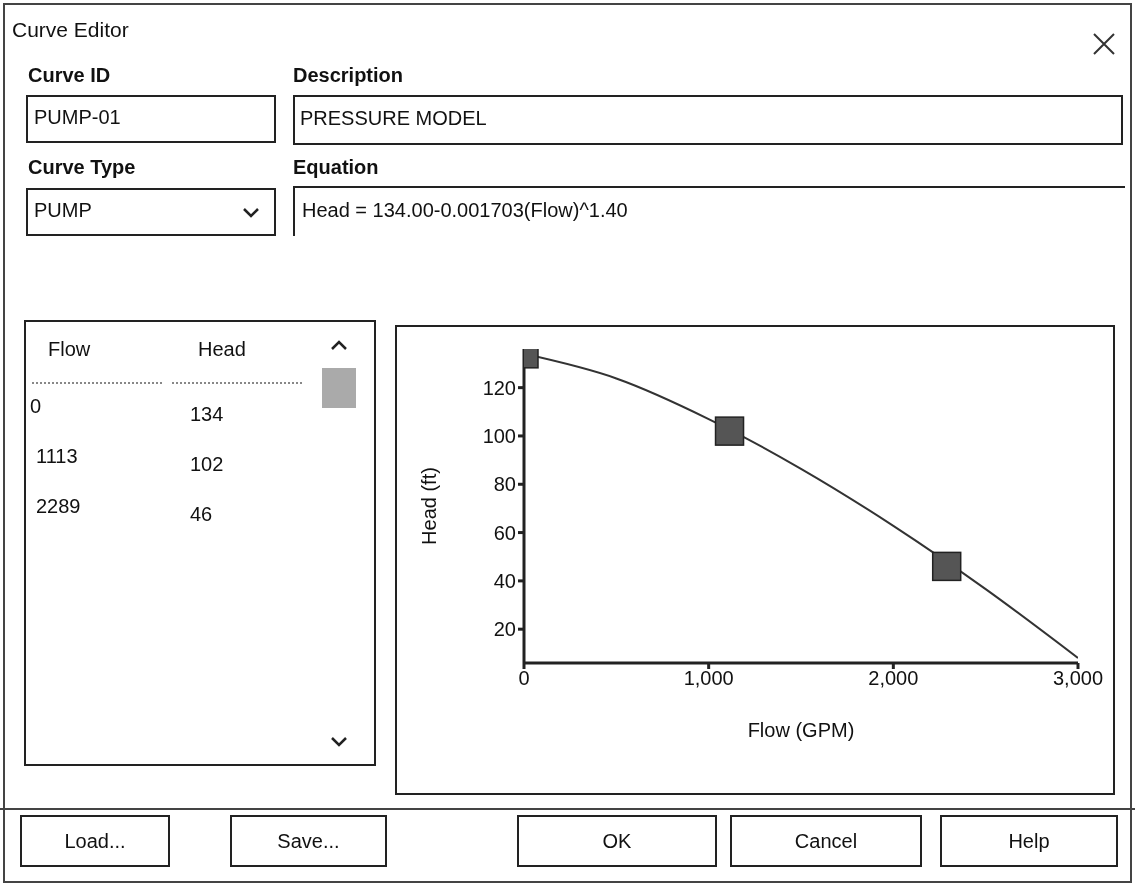 The image size is (1135, 886). Describe the element at coordinates (348, 75) in the screenshot. I see `text: Description` at that location.